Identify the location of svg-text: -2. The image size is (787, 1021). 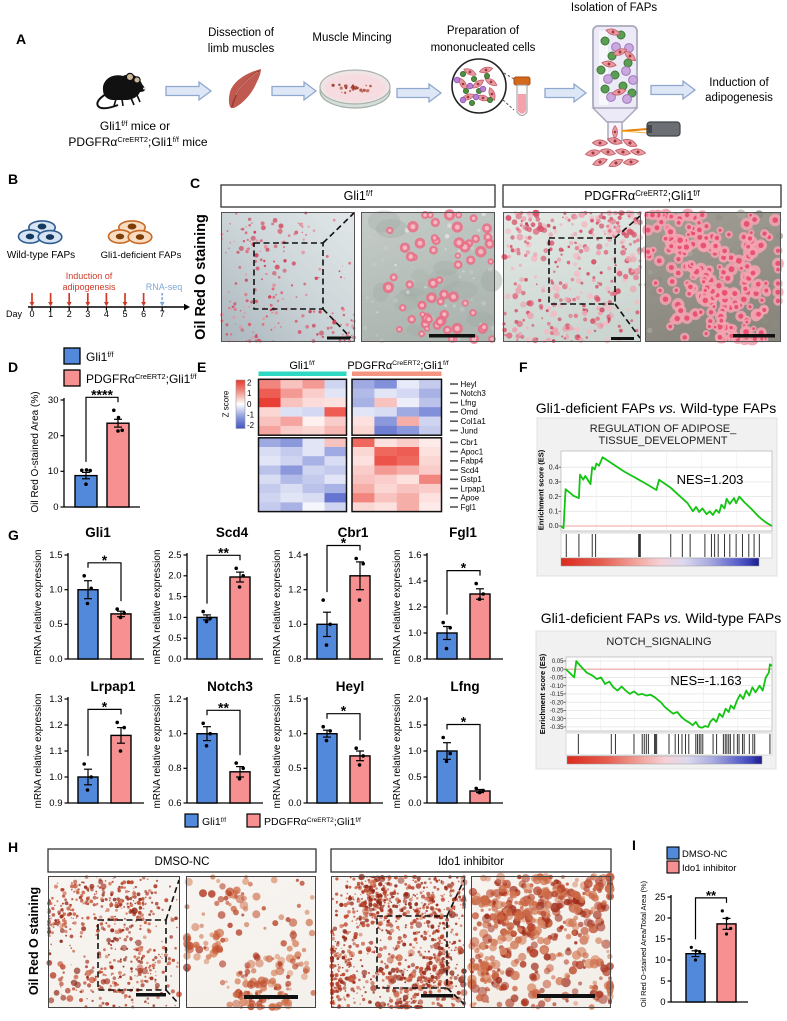
(251, 425).